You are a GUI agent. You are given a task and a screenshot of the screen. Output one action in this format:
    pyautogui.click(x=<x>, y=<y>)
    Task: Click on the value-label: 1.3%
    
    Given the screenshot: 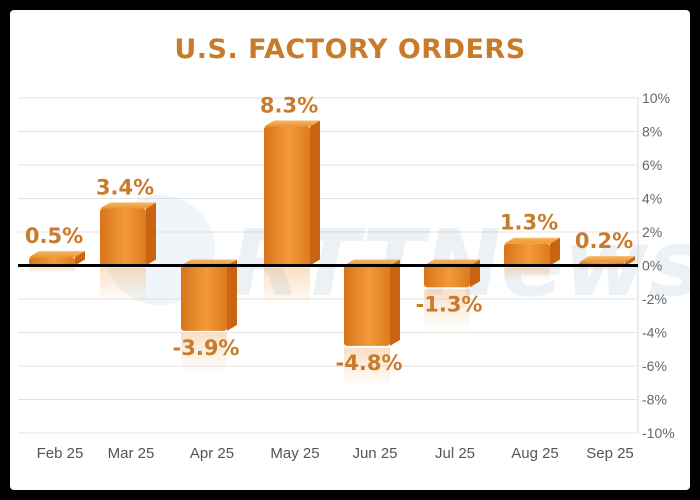 What is the action you would take?
    pyautogui.click(x=529, y=223)
    